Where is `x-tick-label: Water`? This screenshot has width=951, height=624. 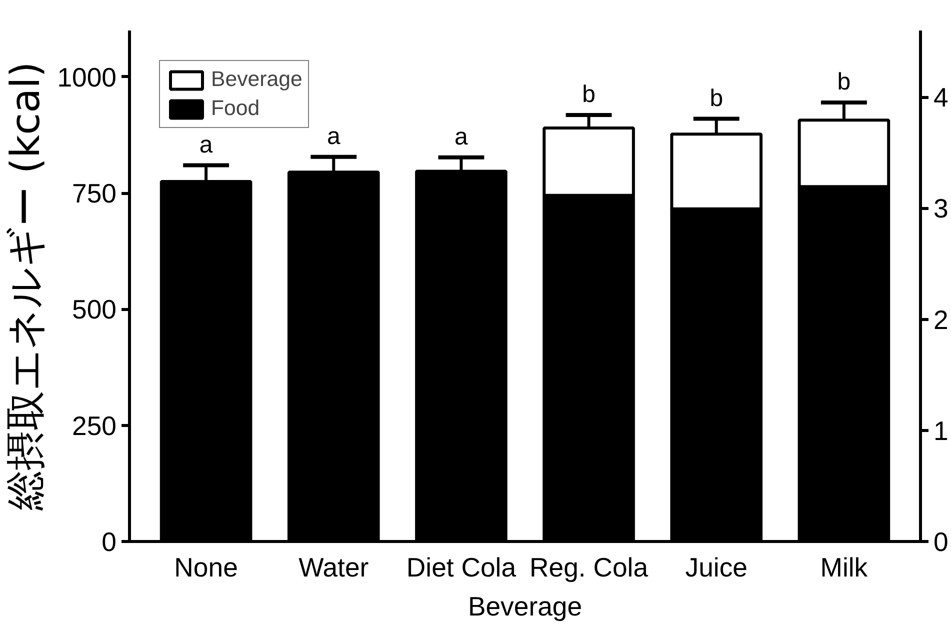
x-tick-label: Water is located at coordinates (333, 567).